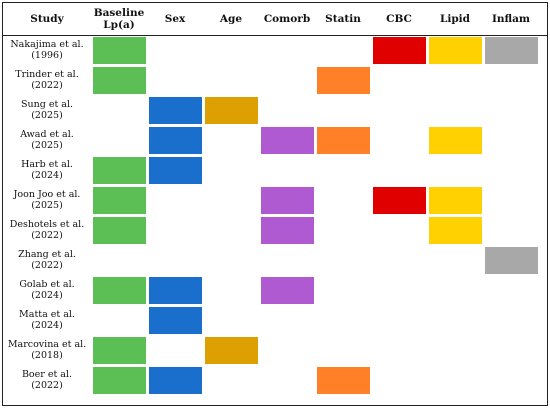 Image resolution: width=550 pixels, height=409 pixels. Describe the element at coordinates (231, 19) in the screenshot. I see `header-age: Age` at that location.